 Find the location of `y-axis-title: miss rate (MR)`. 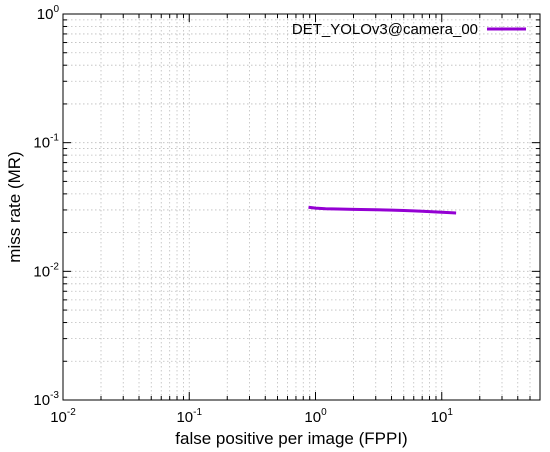

y-axis-title: miss rate (MR) is located at coordinates (14, 206).